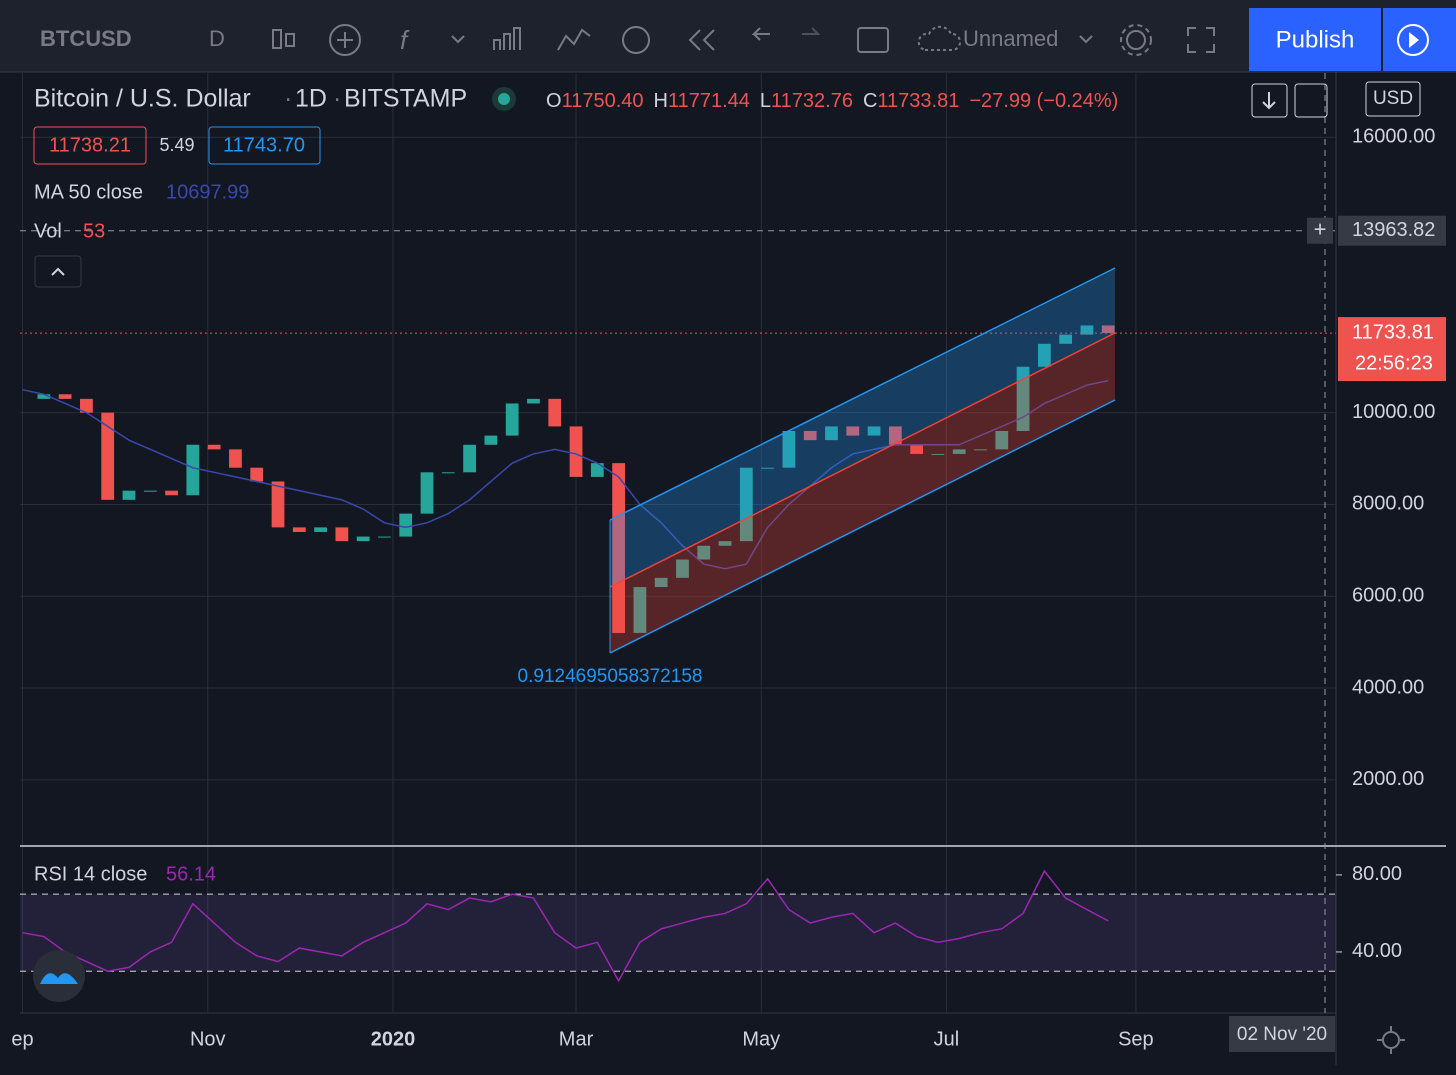 The width and height of the screenshot is (1456, 1075). Describe the element at coordinates (1393, 137) in the screenshot. I see `y-tick-label: 16000.00` at that location.